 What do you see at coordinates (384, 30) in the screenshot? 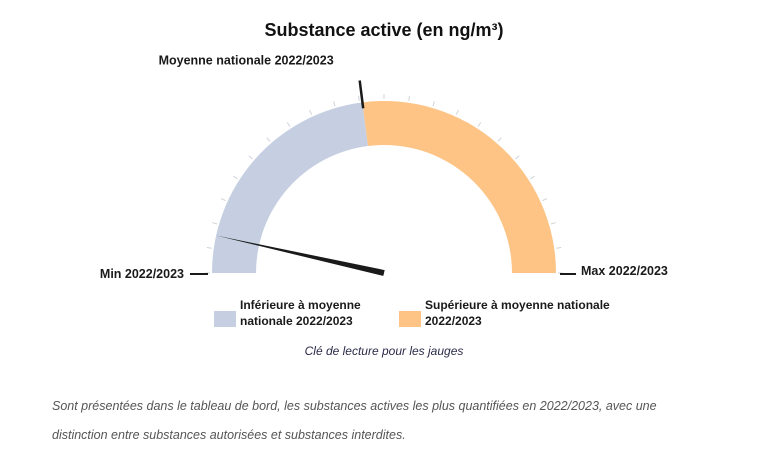
I see `chart-title: Substance active (en ng/m³)` at bounding box center [384, 30].